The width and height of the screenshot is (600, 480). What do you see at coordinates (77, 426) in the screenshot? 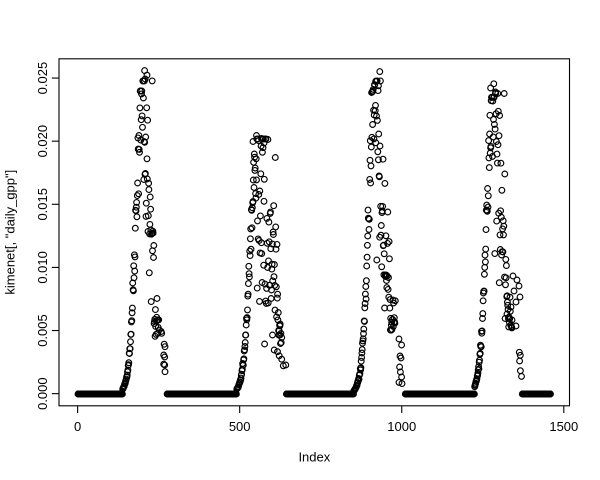
I see `svg-text: 0` at bounding box center [77, 426].